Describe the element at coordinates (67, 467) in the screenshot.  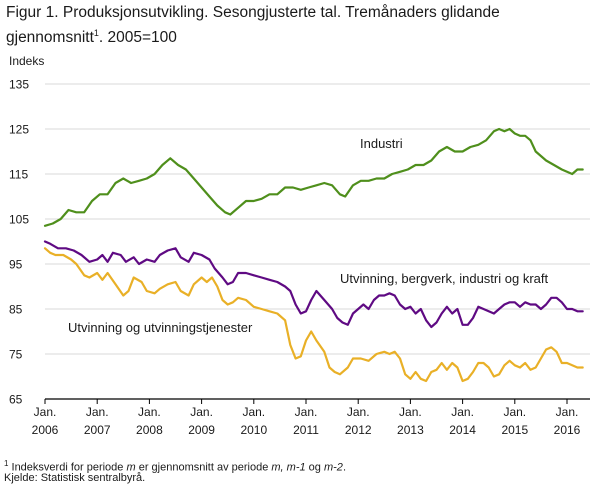
I see `footnote-text-a: Indeksverdi for periode` at that location.